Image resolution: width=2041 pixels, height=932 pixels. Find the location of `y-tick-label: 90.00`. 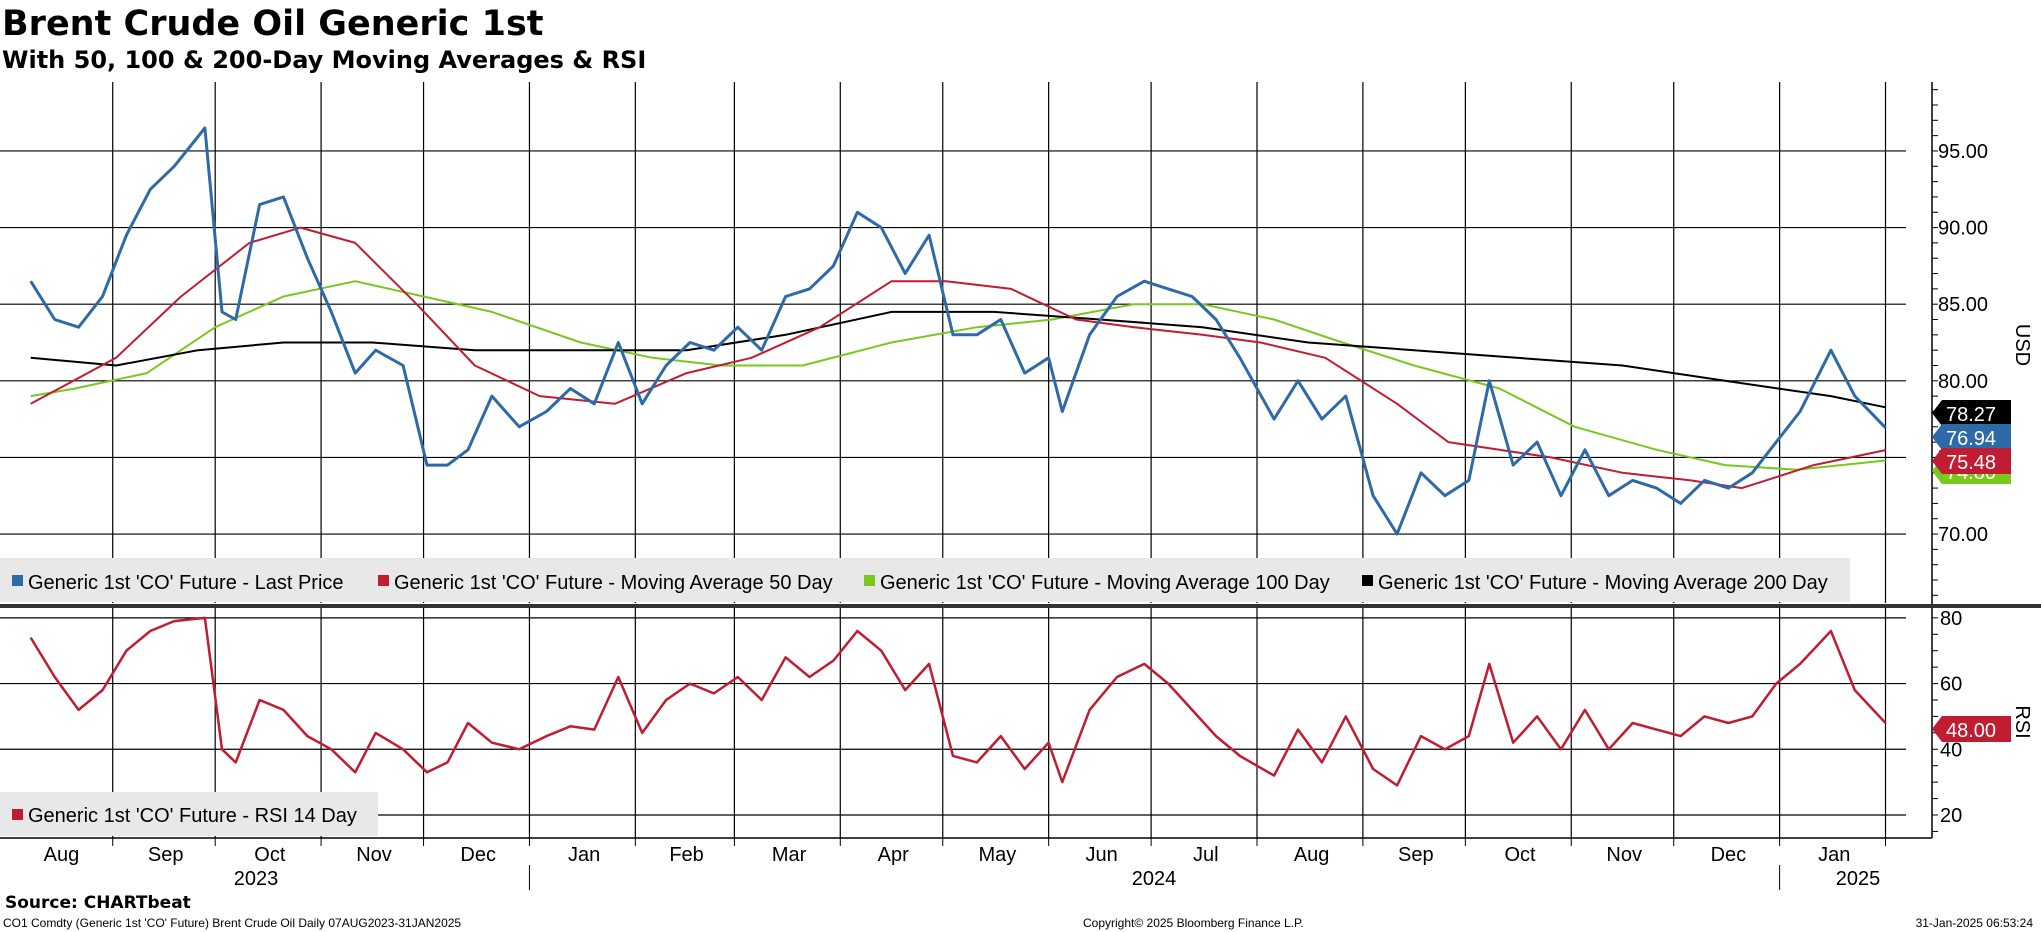

y-tick-label: 90.00 is located at coordinates (1963, 229).